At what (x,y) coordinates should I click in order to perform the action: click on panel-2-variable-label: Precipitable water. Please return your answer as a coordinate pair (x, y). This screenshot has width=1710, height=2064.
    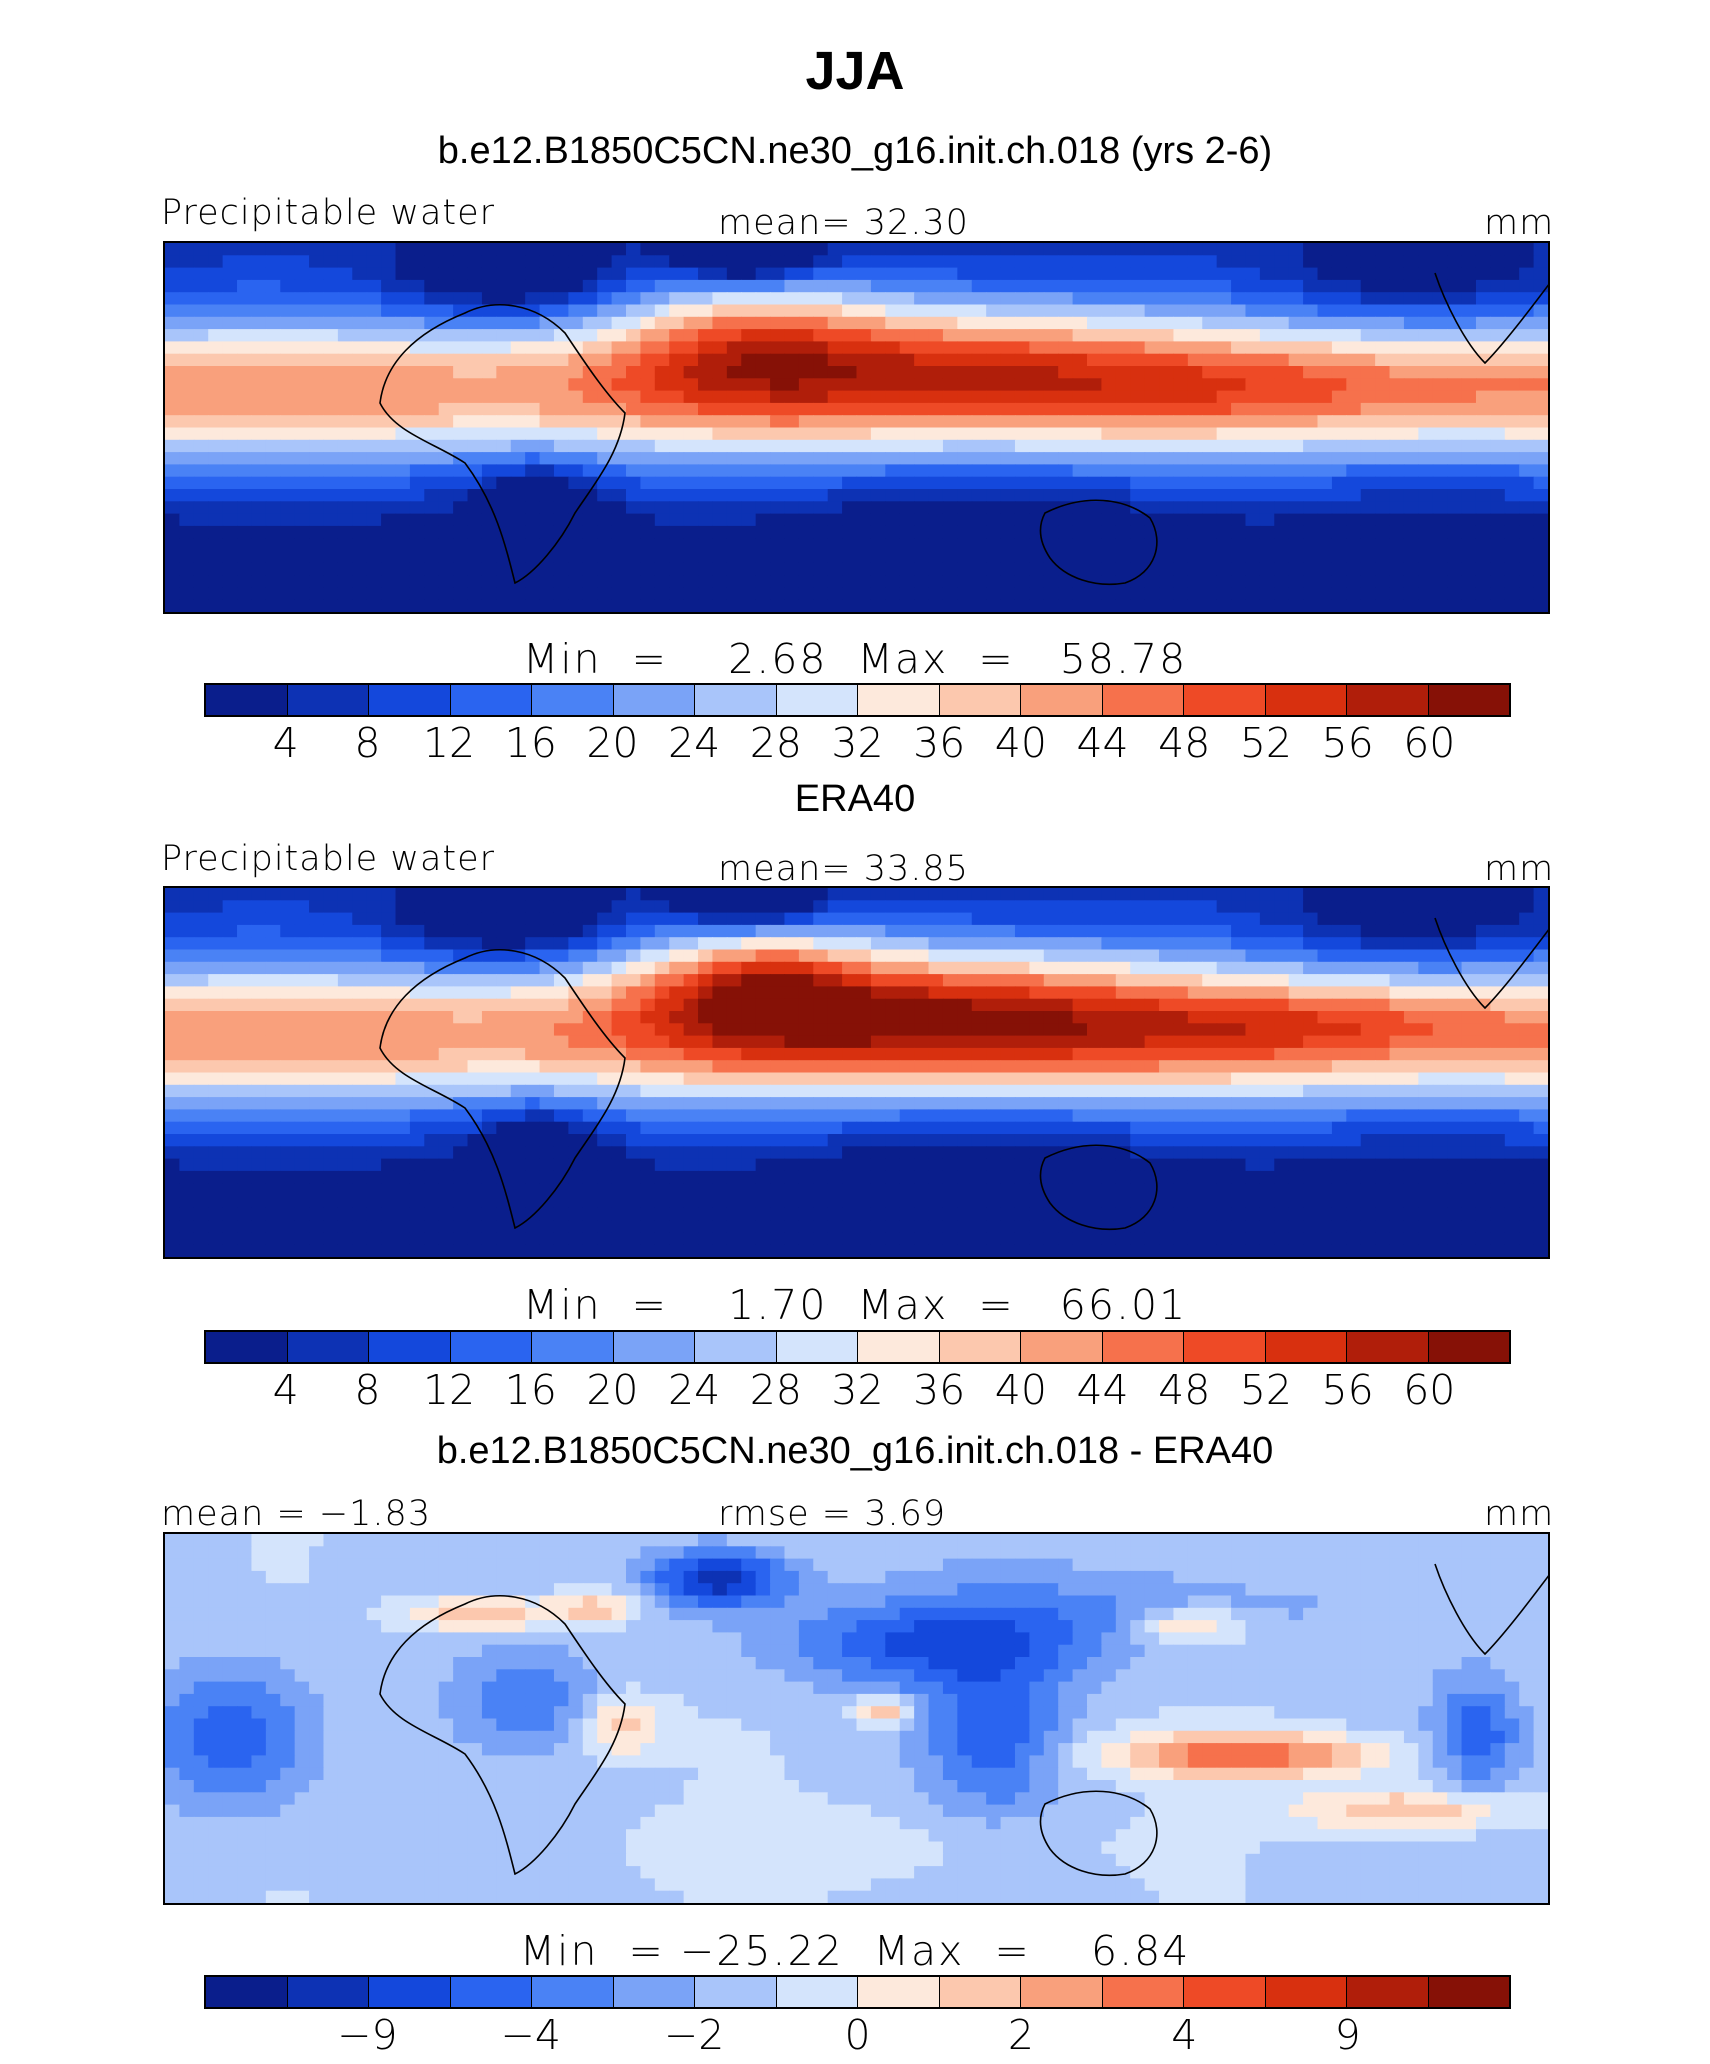
    Looking at the image, I should click on (328, 859).